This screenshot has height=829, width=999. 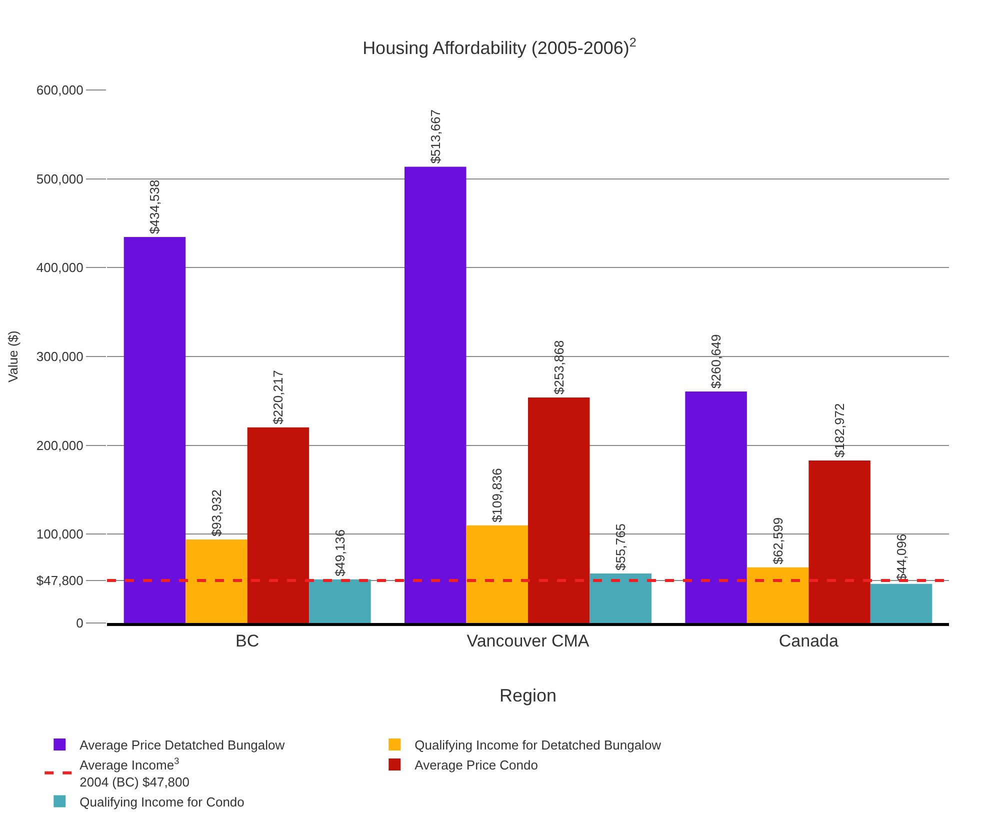 I want to click on legend-label: Qualifying Income for Detatched Bungalow, so click(x=538, y=745).